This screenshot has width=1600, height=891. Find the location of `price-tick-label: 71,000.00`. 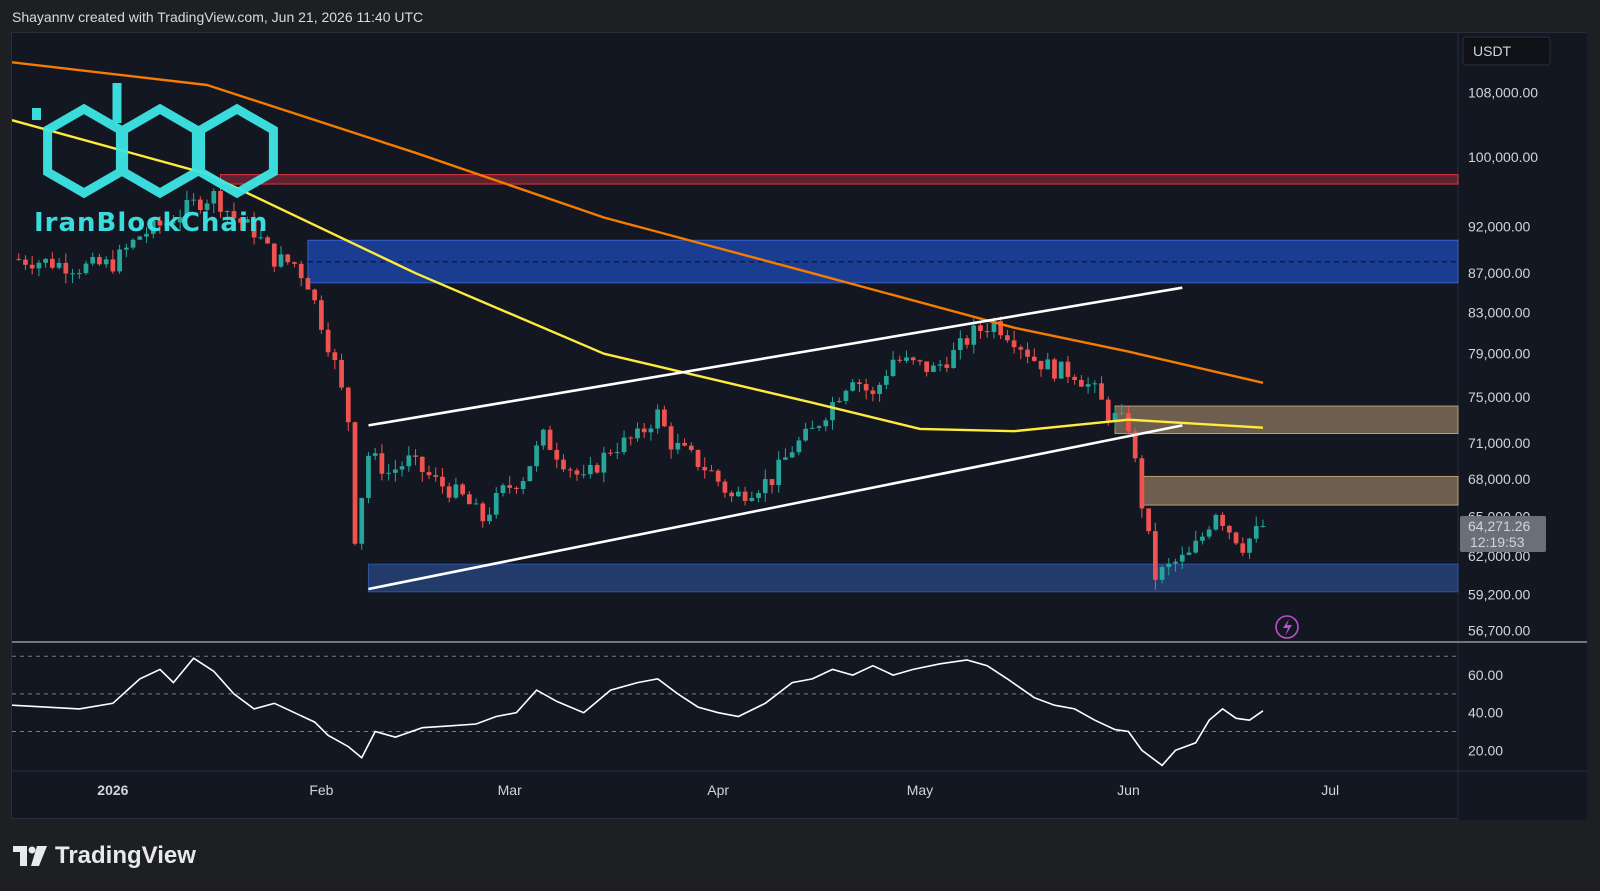

price-tick-label: 71,000.00 is located at coordinates (1499, 443).